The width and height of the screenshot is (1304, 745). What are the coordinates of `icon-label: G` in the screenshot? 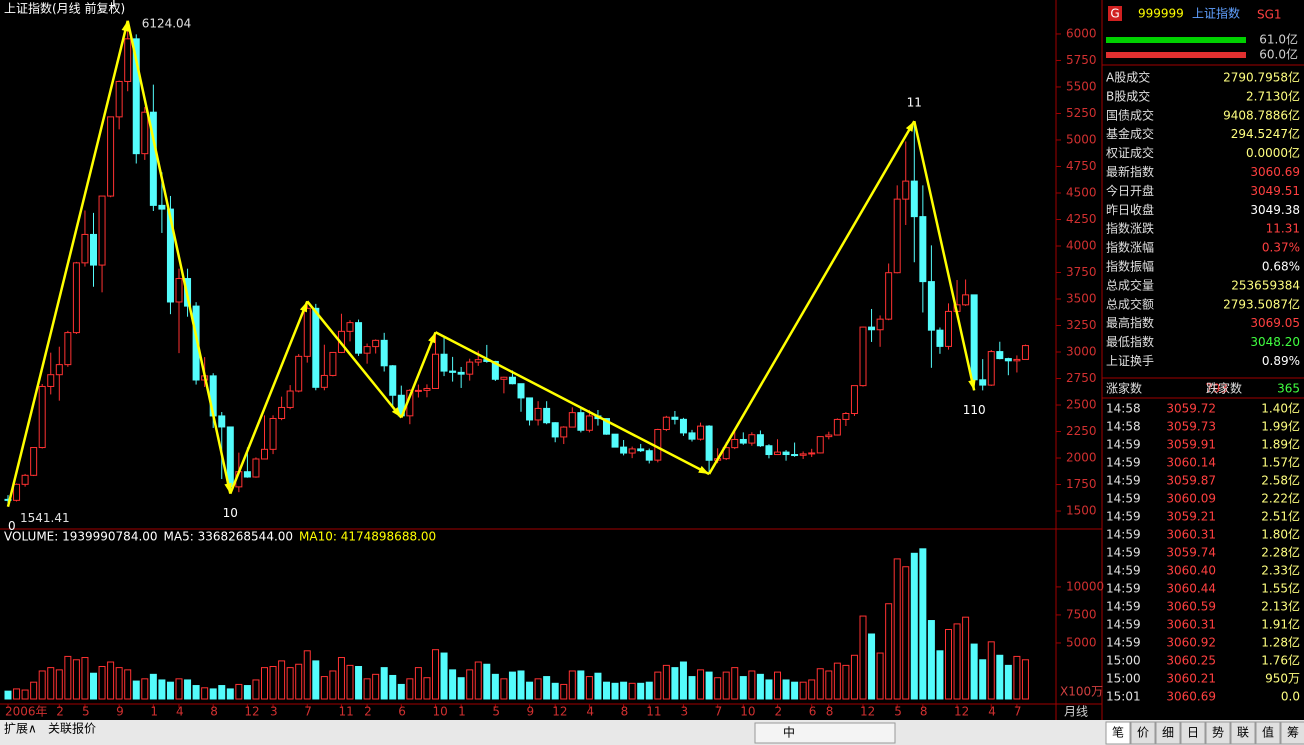 It's located at (1114, 14).